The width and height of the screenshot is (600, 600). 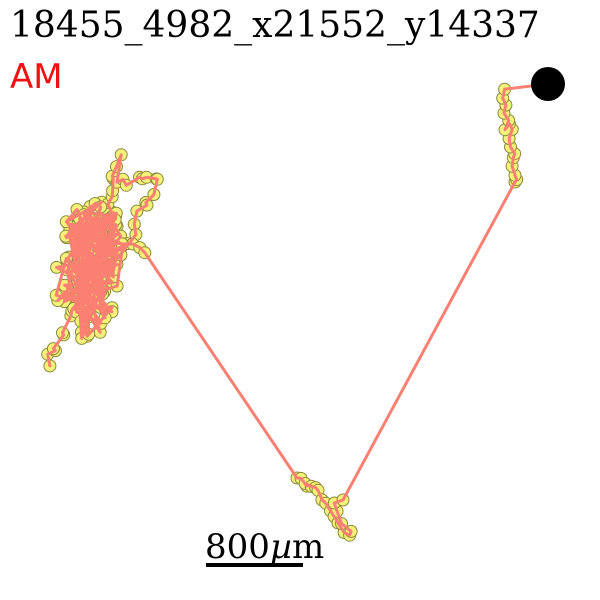 What do you see at coordinates (281, 547) in the screenshot?
I see `scale-bar-unit-prefix: µ` at bounding box center [281, 547].